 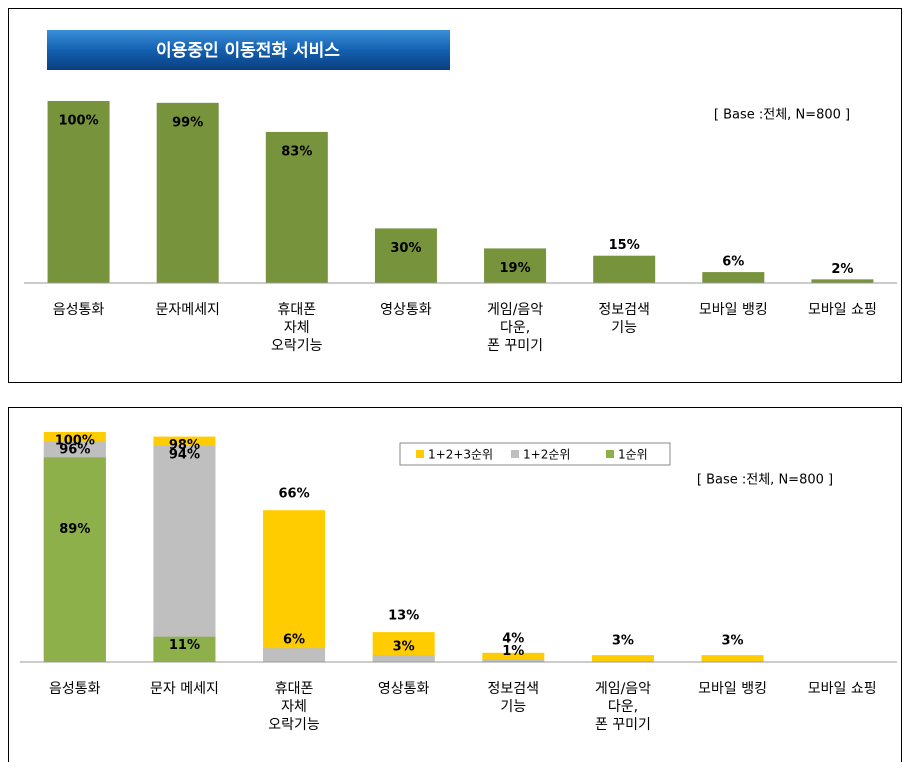 What do you see at coordinates (513, 651) in the screenshot?
I see `data-label: 1%` at bounding box center [513, 651].